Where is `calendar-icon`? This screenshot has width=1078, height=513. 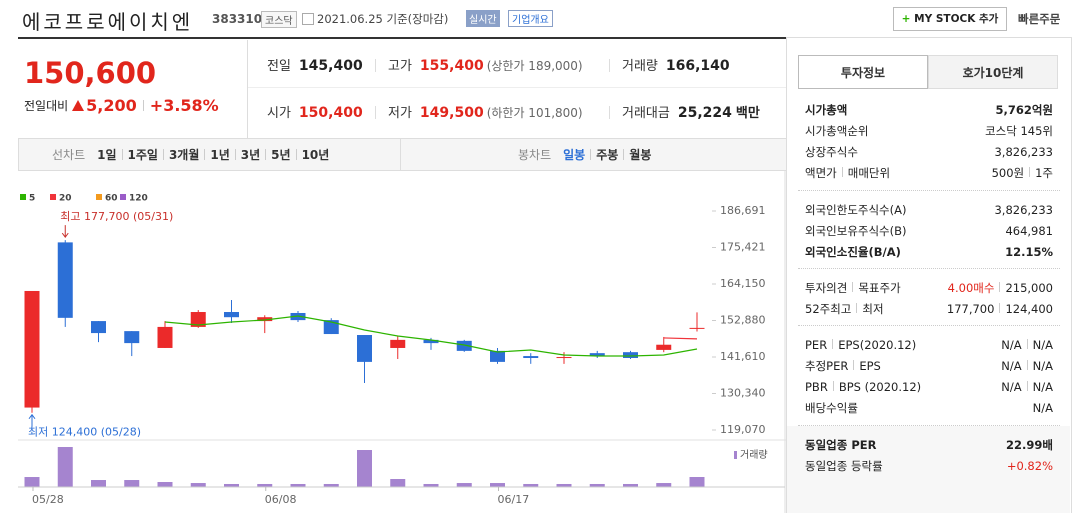
calendar-icon is located at coordinates (308, 19).